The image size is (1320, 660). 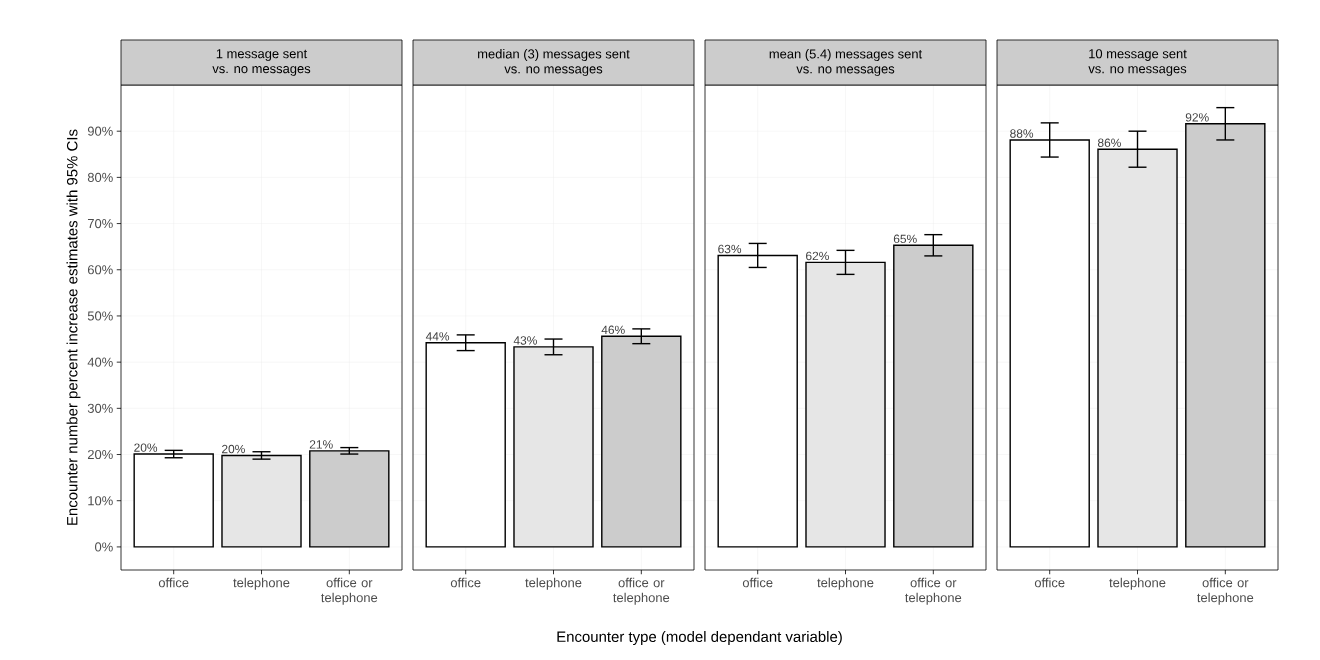 What do you see at coordinates (1109, 142) in the screenshot?
I see `data-label: 86%` at bounding box center [1109, 142].